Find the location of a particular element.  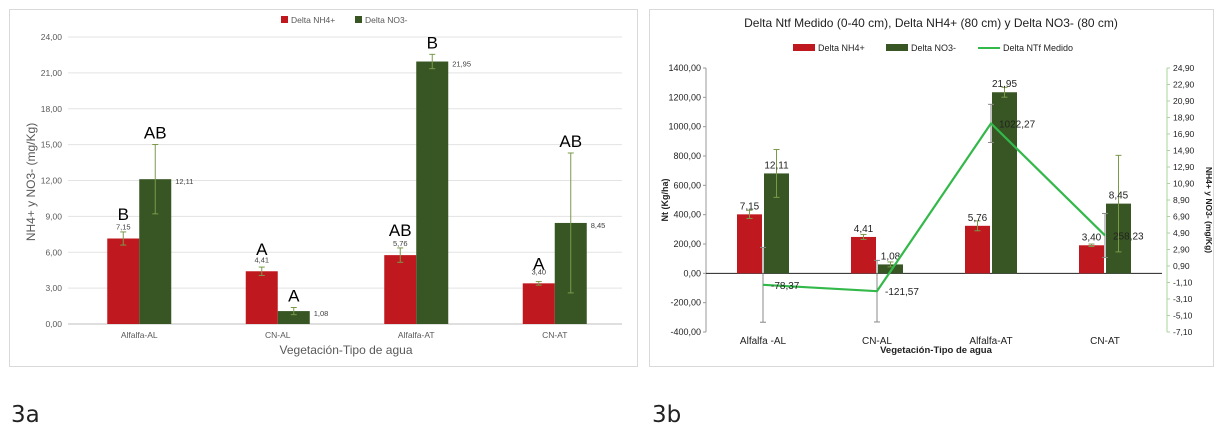

y-tick-label: 1200,00 is located at coordinates (684, 97).